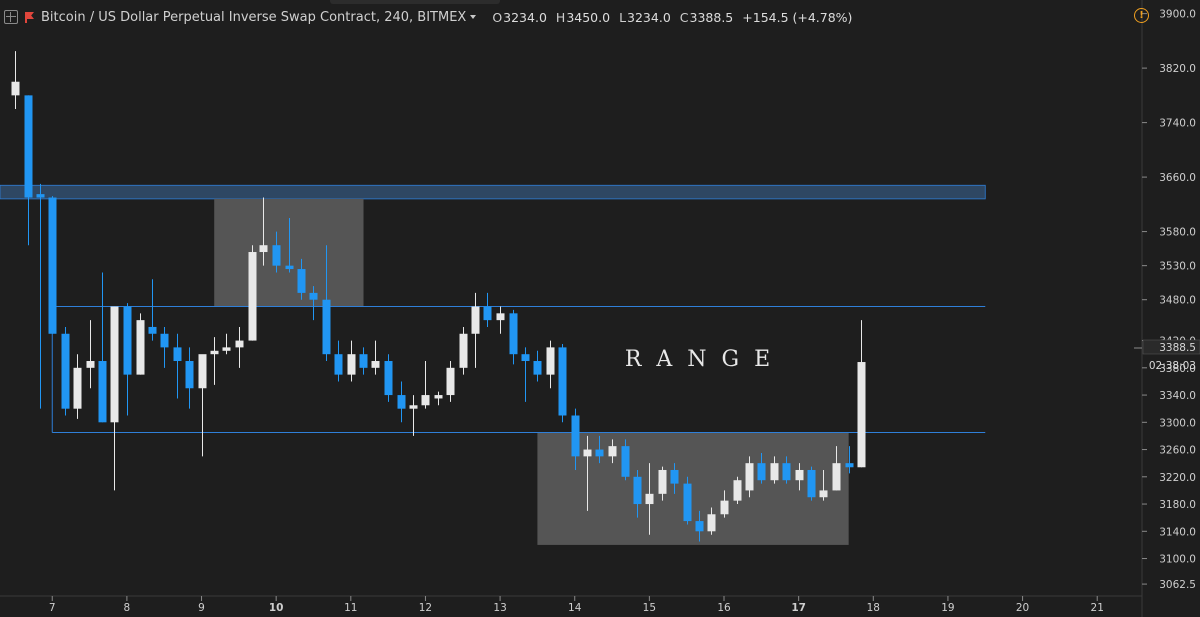 This screenshot has width=1200, height=617. I want to click on chevron-down-icon, so click(473, 17).